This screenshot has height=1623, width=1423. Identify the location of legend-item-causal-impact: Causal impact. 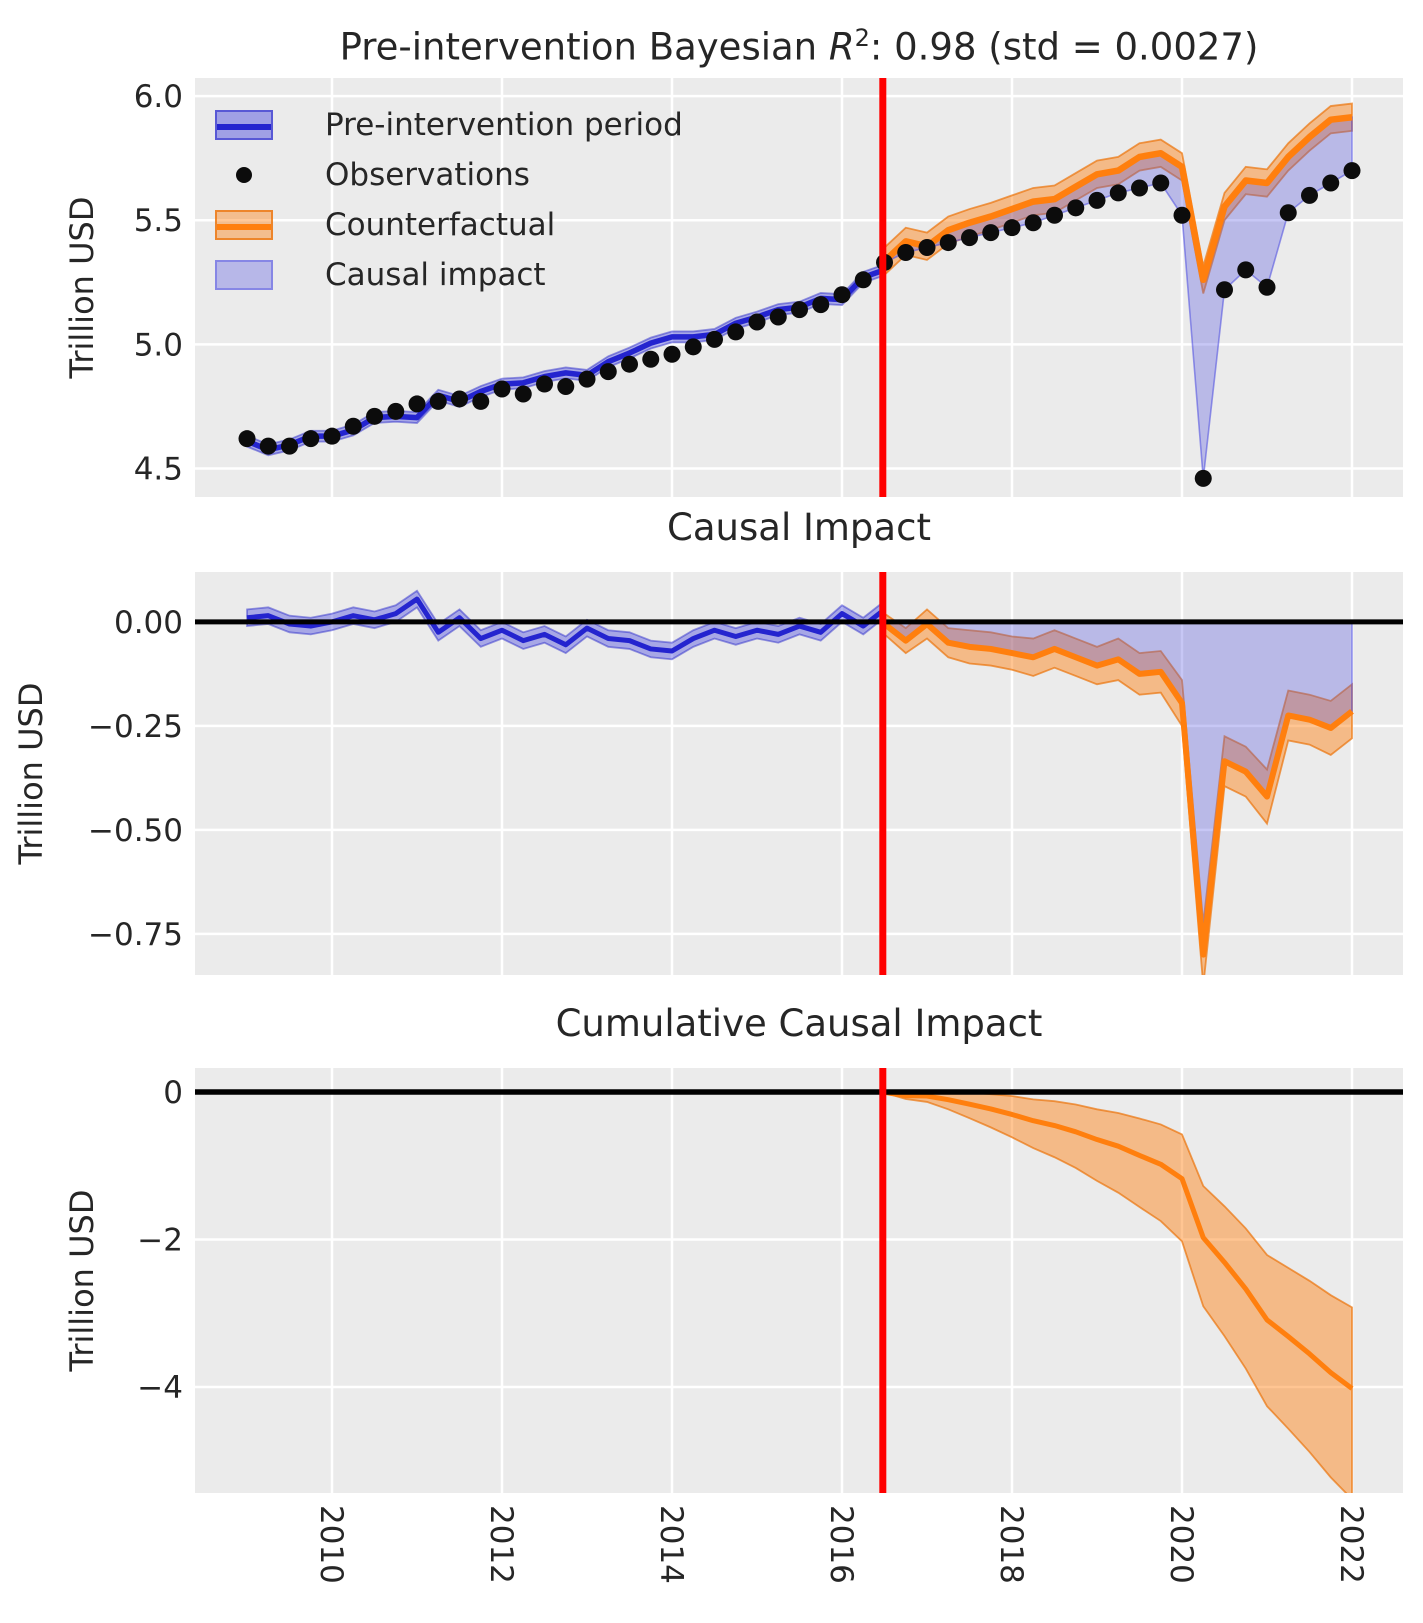
(449, 275).